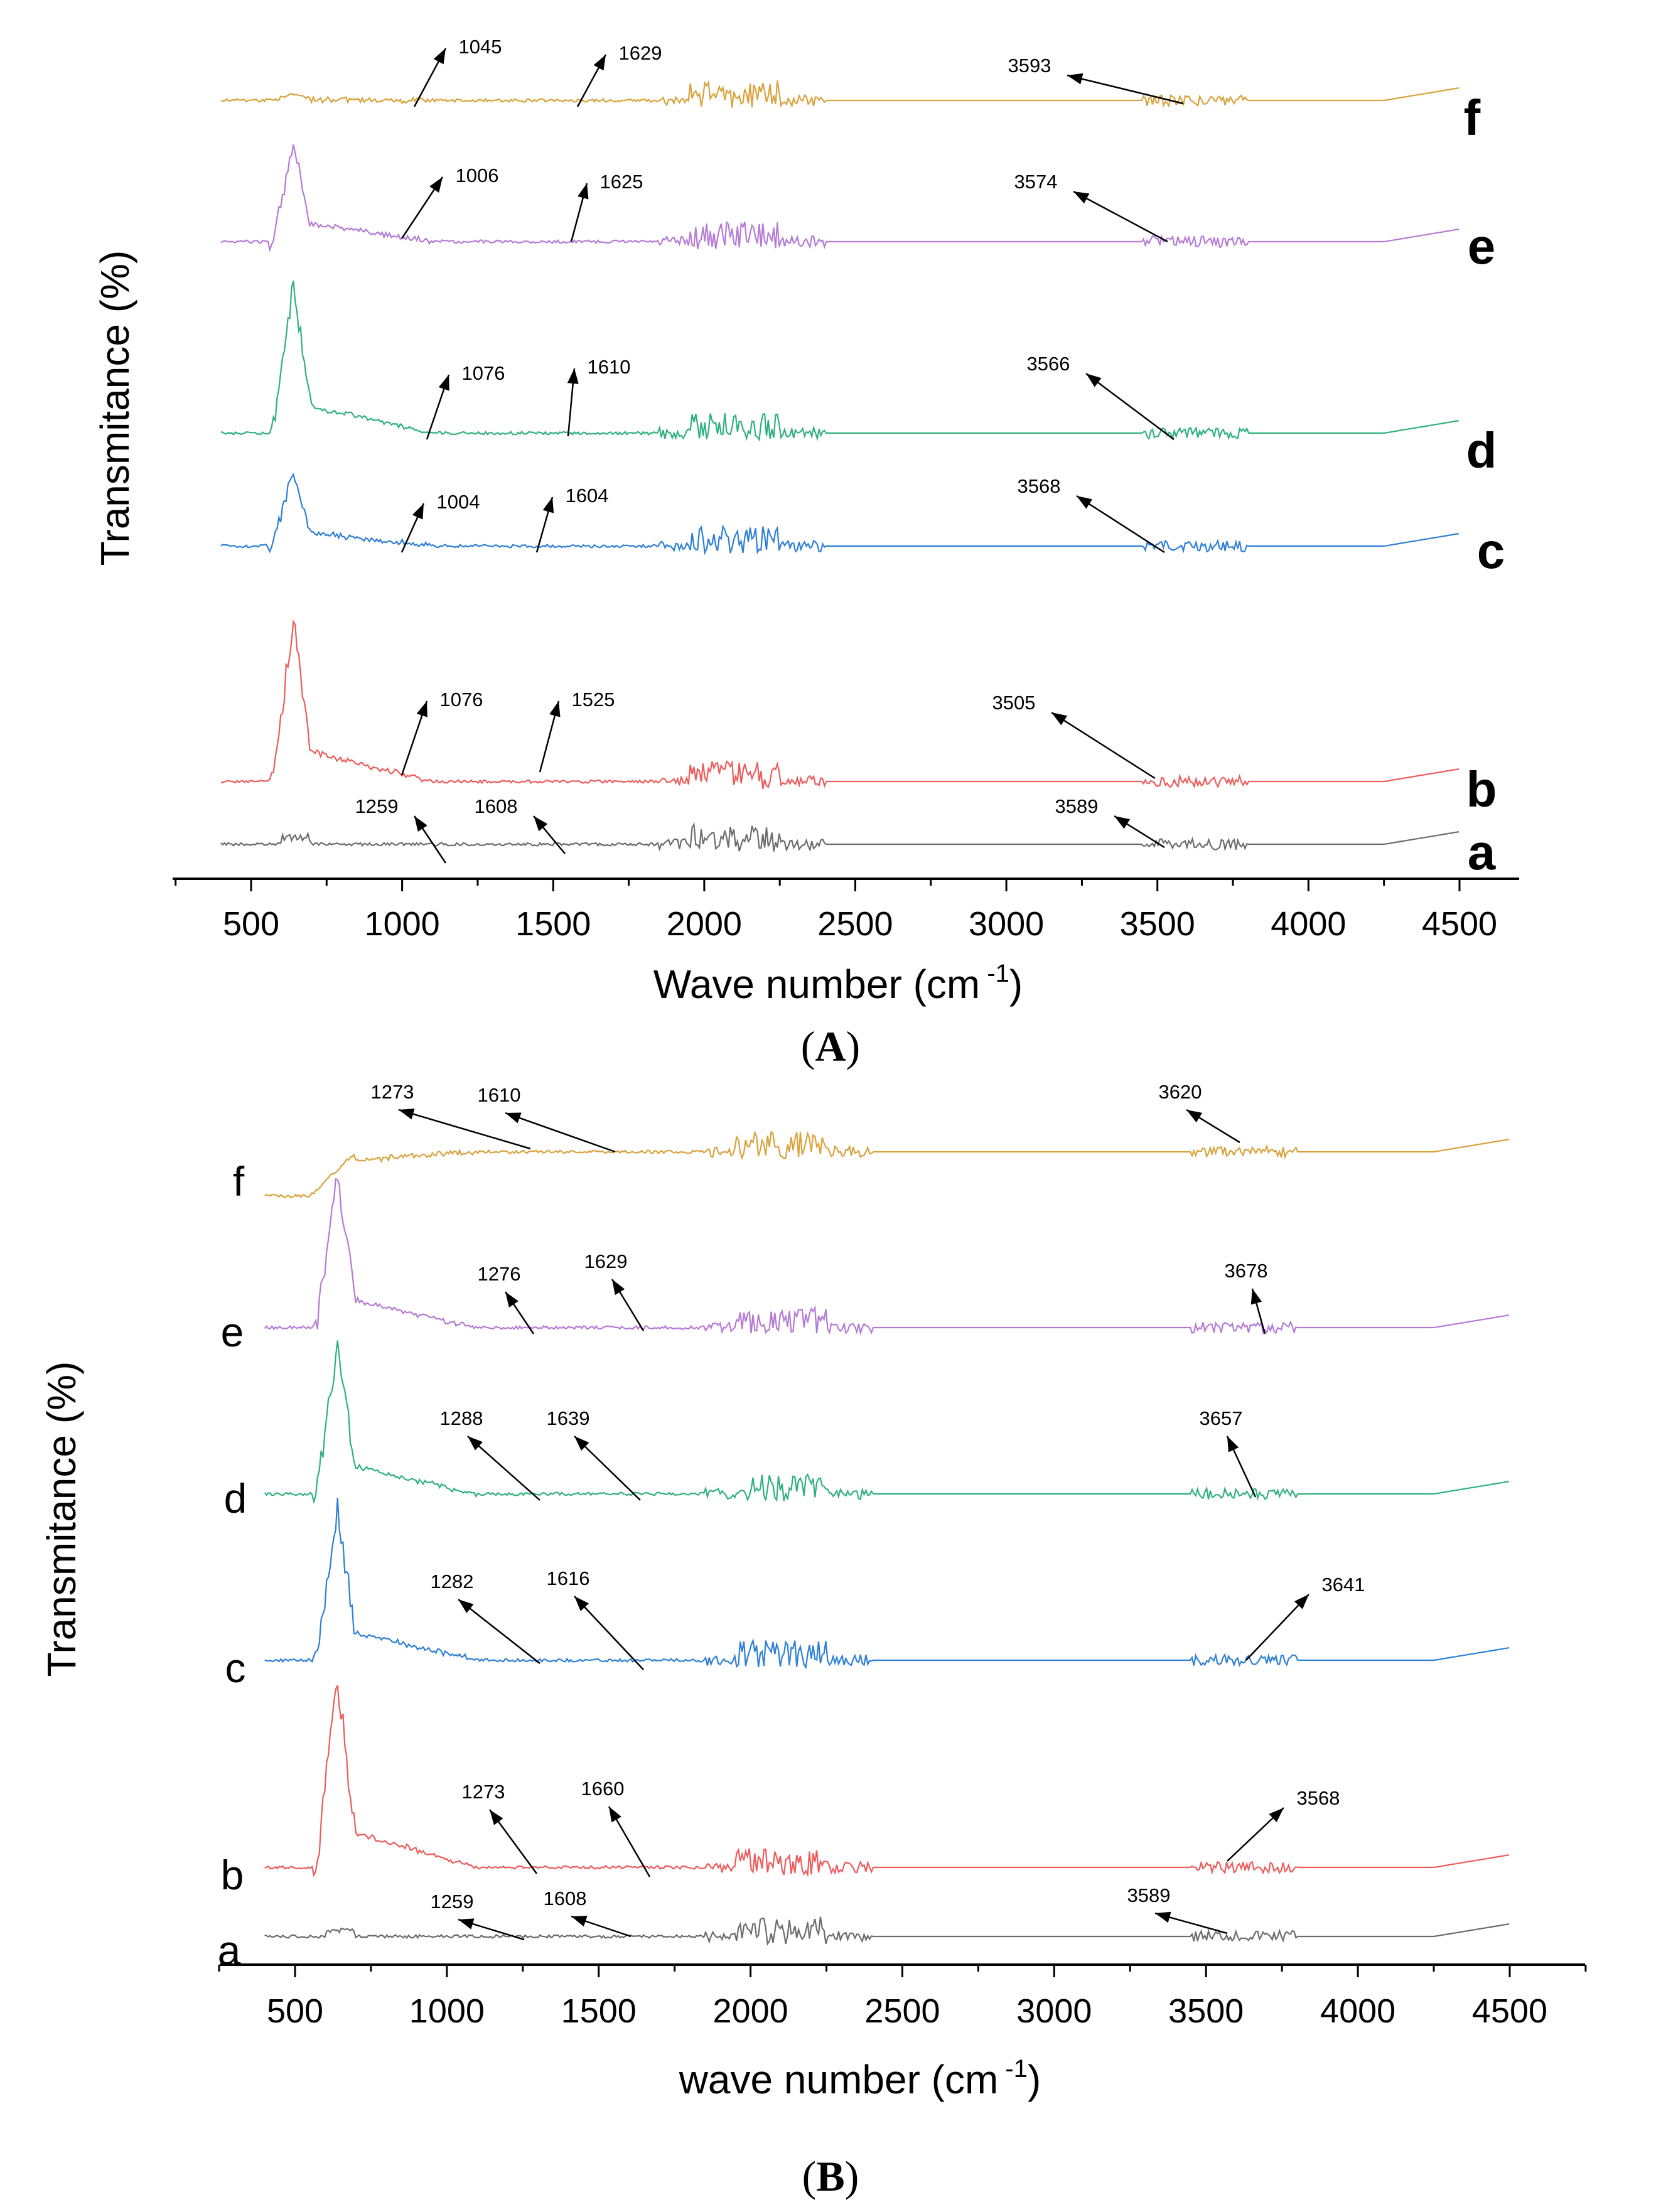 This screenshot has height=2212, width=1661. I want to click on peak-annotation-label: 3678, so click(1246, 1271).